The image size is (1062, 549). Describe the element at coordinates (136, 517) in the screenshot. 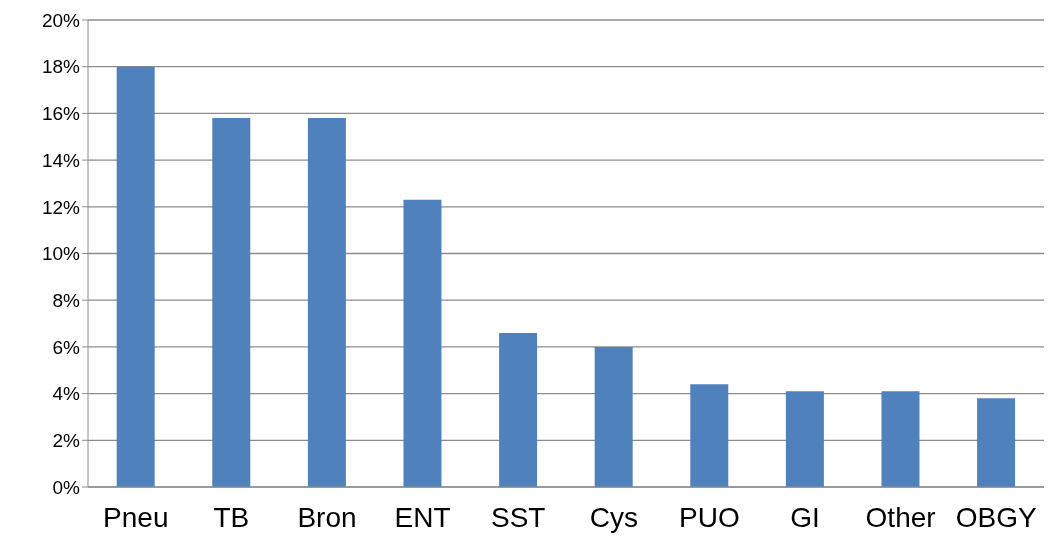

I see `x-tick-label: Pneu` at that location.